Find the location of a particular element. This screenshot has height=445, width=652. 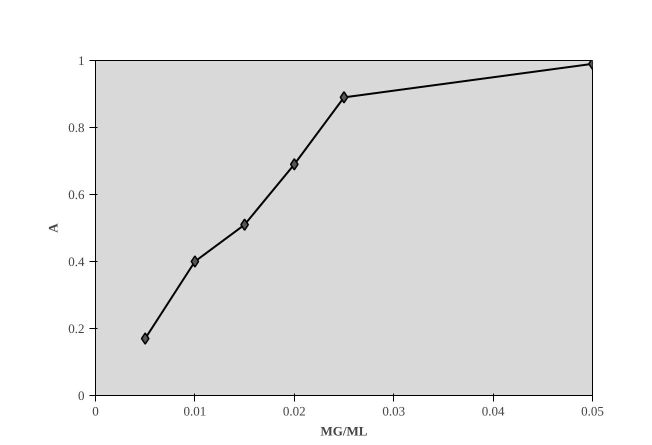

y-tick-label: 1 is located at coordinates (81, 60).